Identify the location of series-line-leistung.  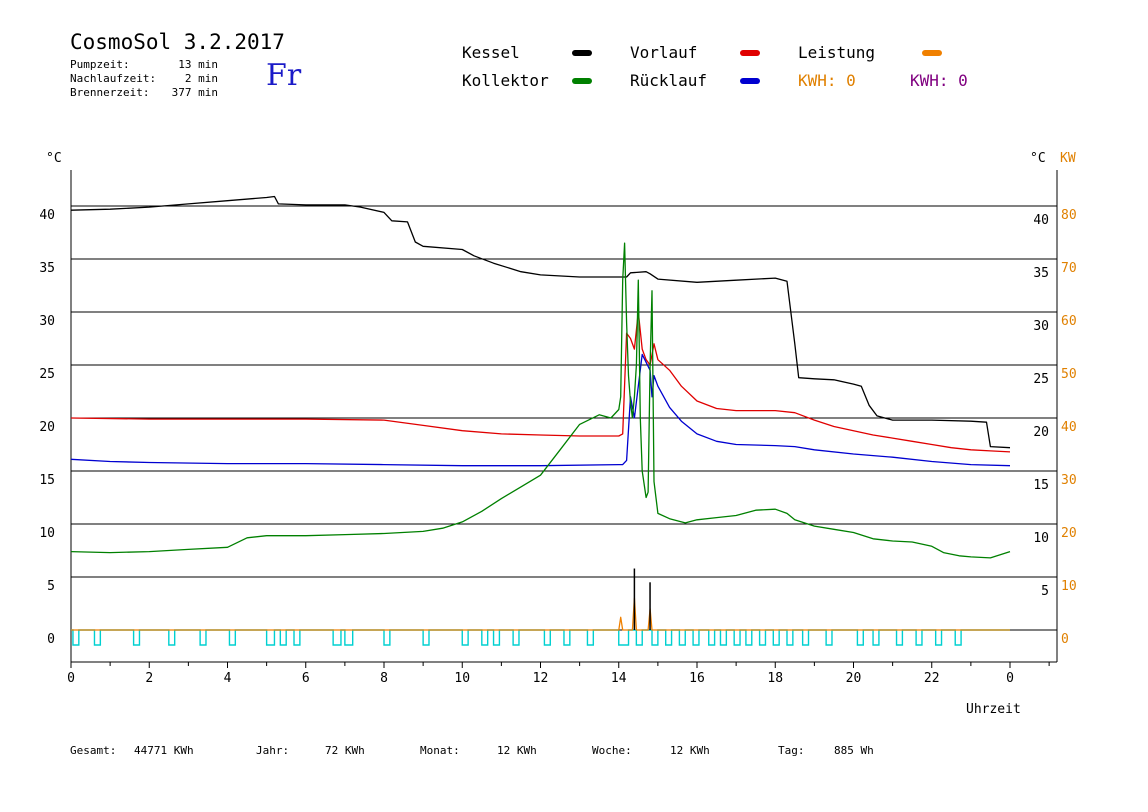
(540, 614).